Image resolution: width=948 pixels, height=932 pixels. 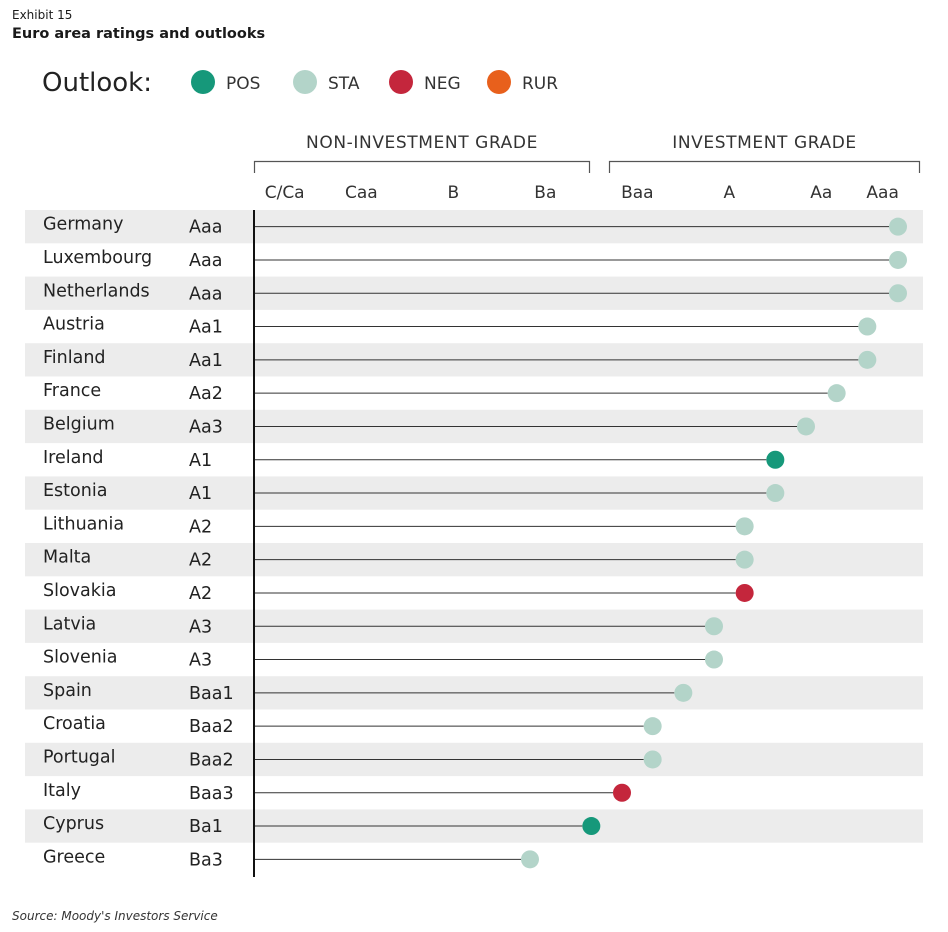 What do you see at coordinates (69, 624) in the screenshot?
I see `country-name: Latvia` at bounding box center [69, 624].